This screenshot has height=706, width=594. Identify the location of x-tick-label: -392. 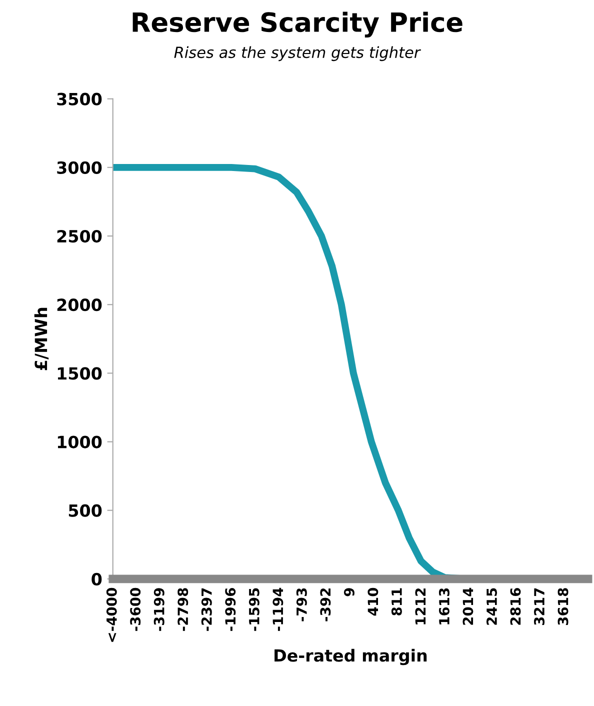
(325, 605).